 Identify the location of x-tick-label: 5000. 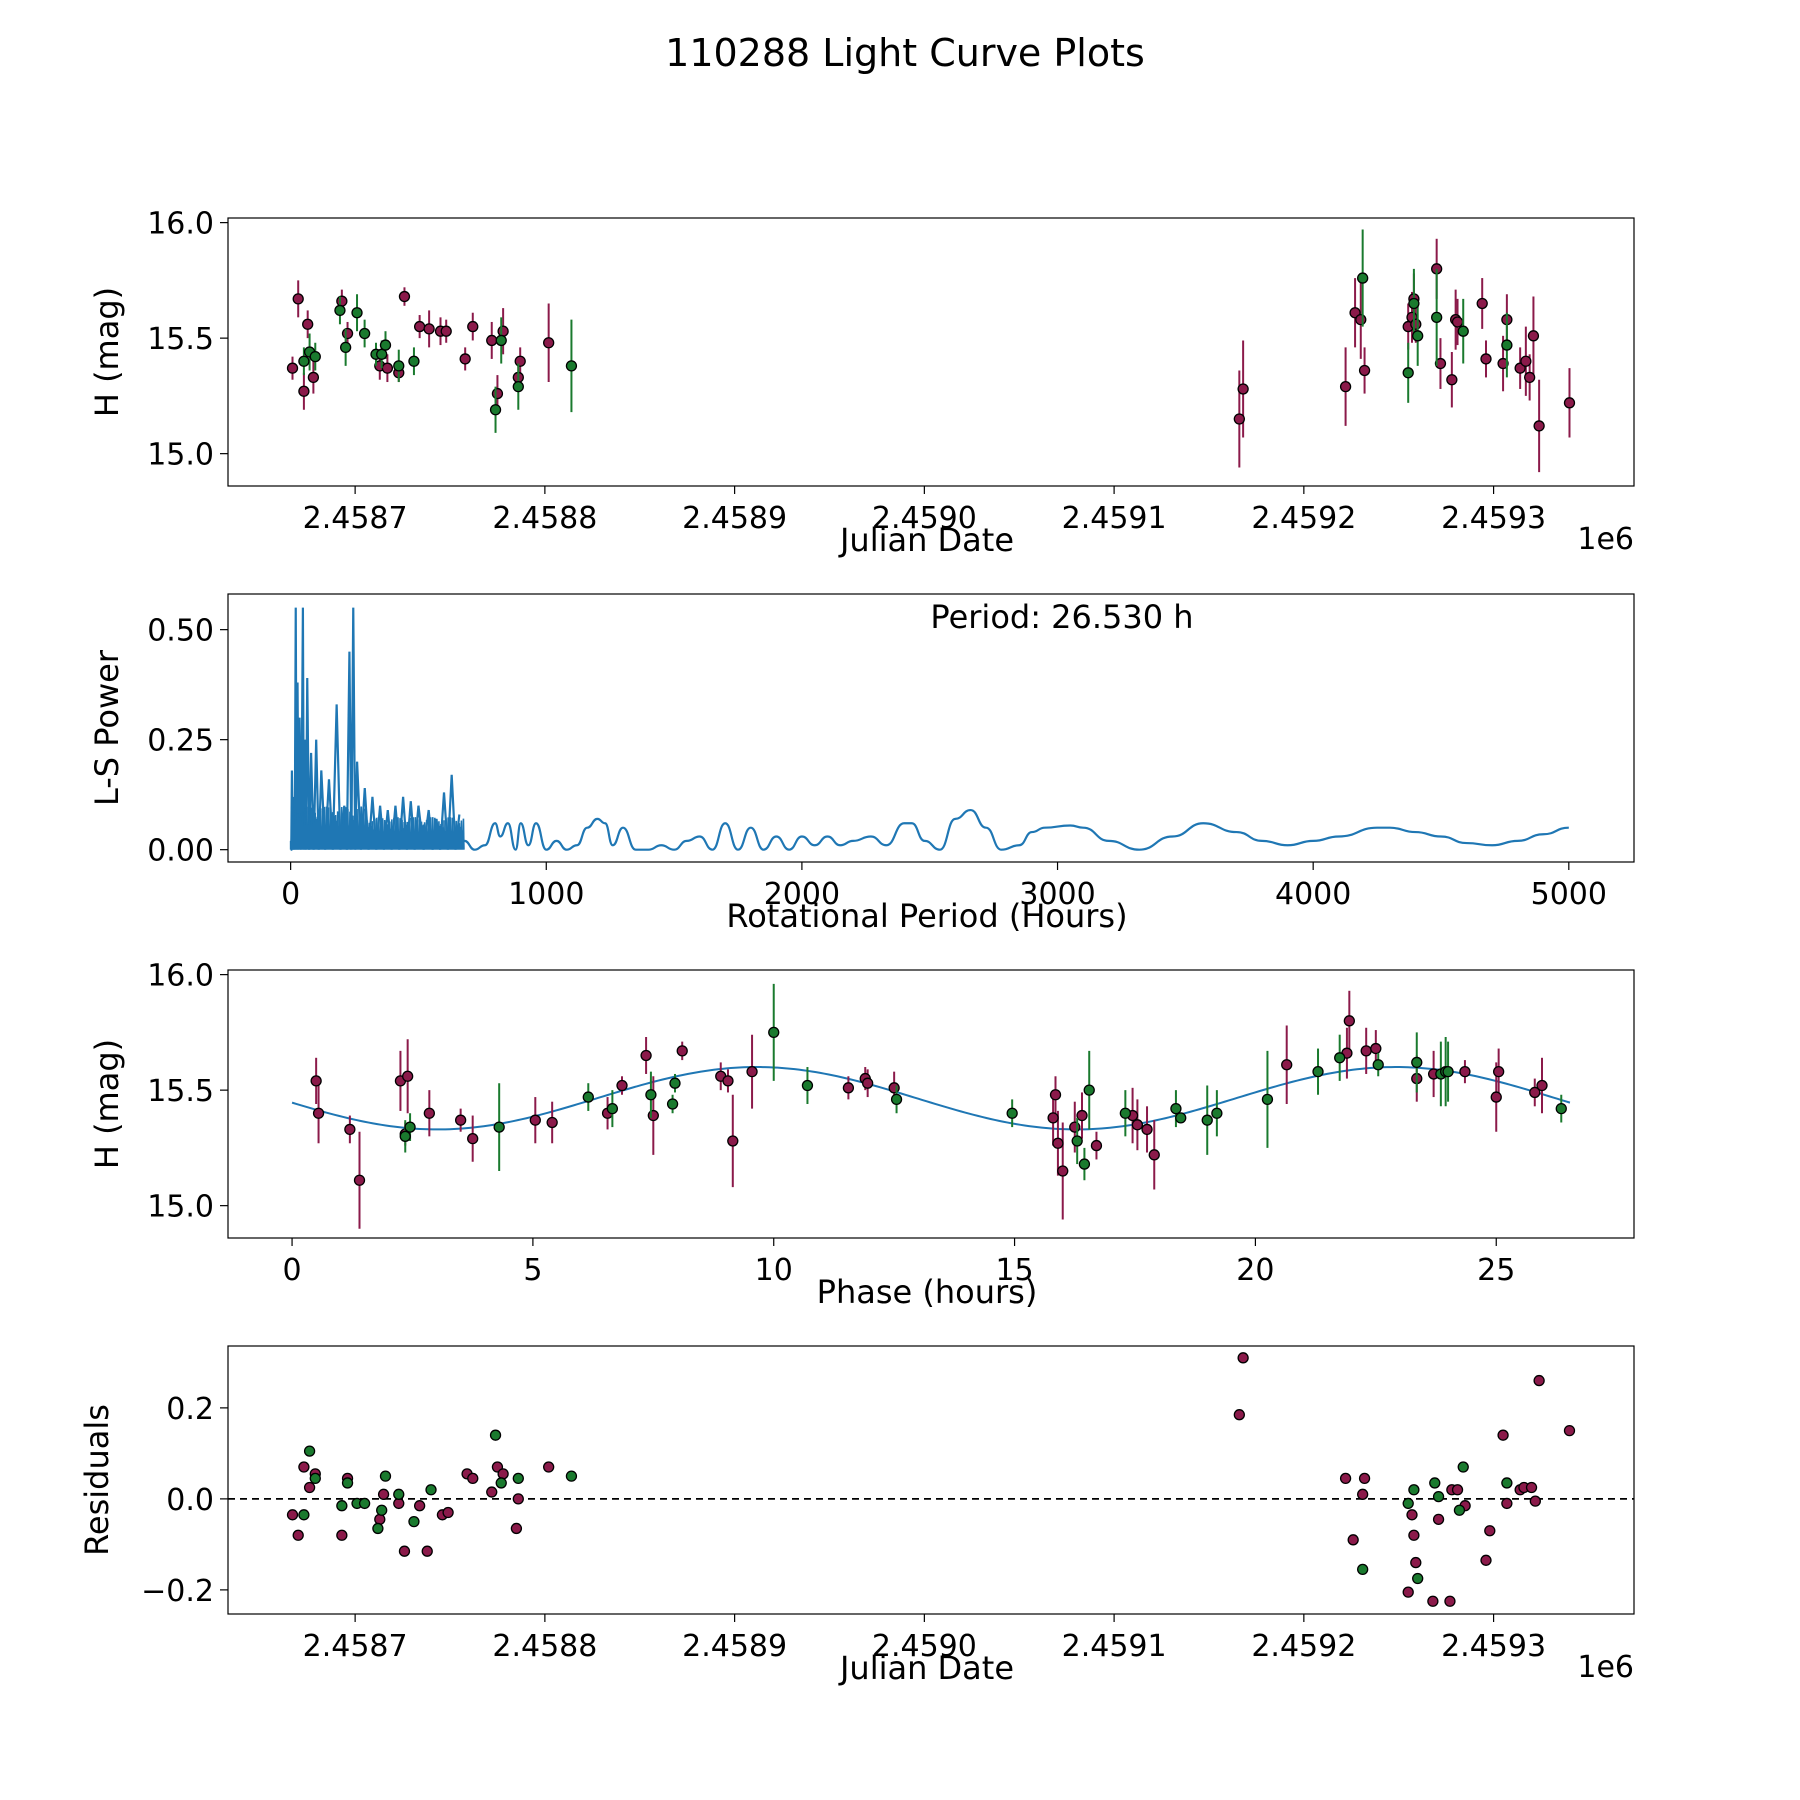
(1569, 894).